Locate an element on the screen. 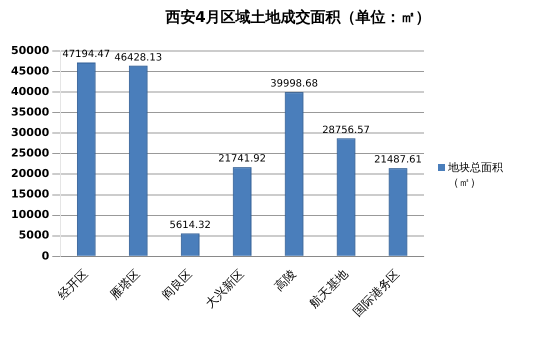 The image size is (536, 338). data-label: 5614.32 is located at coordinates (190, 225).